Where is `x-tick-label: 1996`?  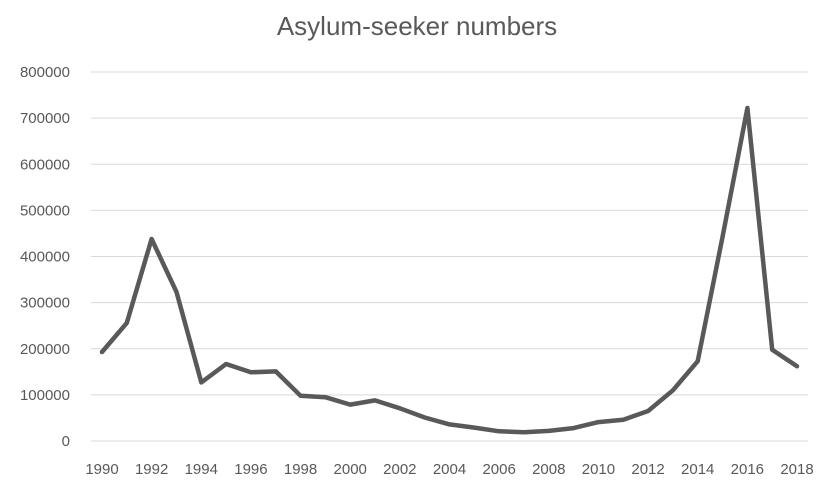 x-tick-label: 1996 is located at coordinates (250, 469).